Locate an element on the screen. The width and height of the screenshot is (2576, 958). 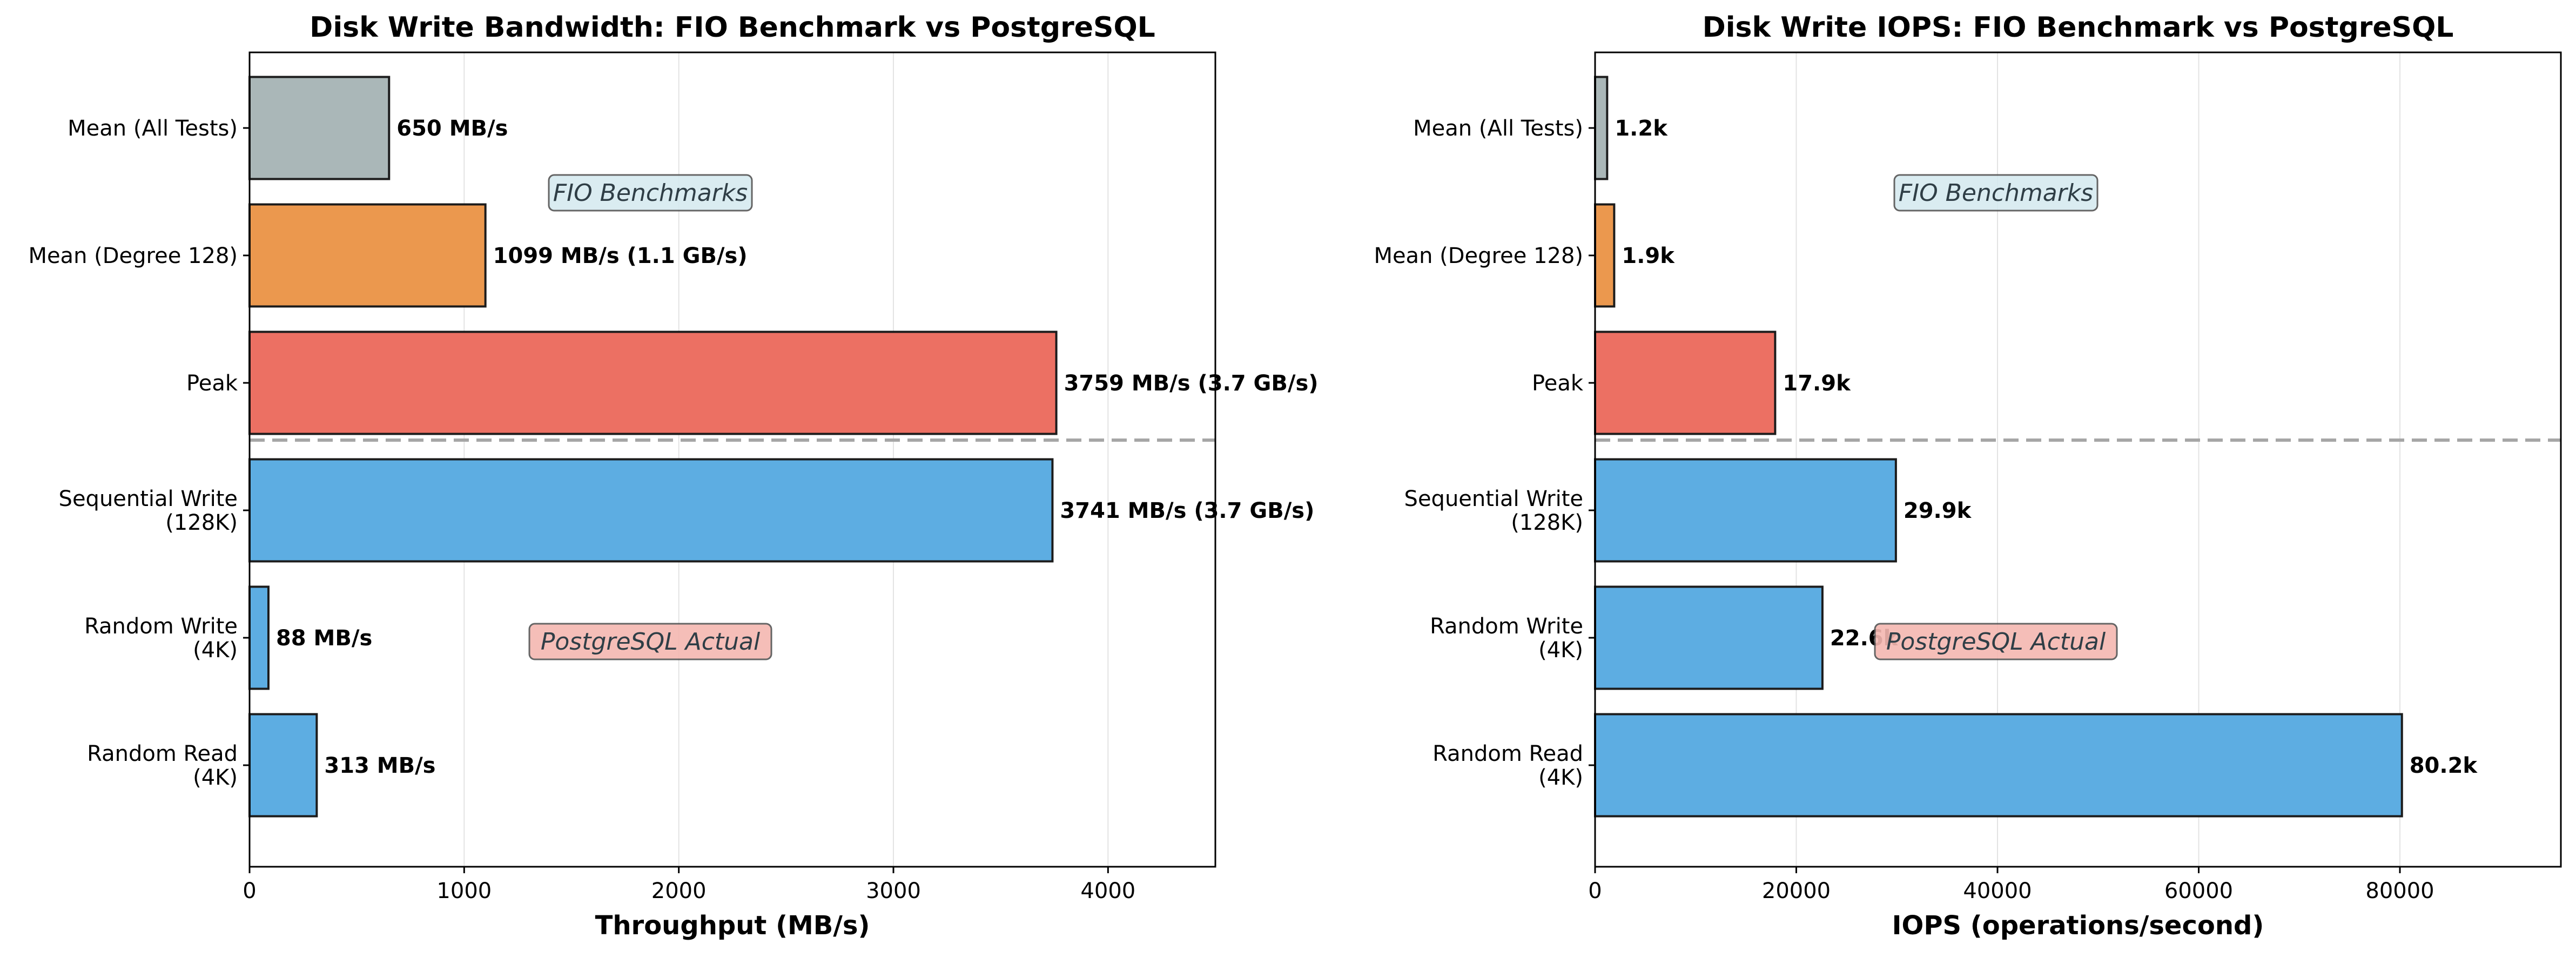
panel2-xtick-label-4: 80000 is located at coordinates (2399, 891).